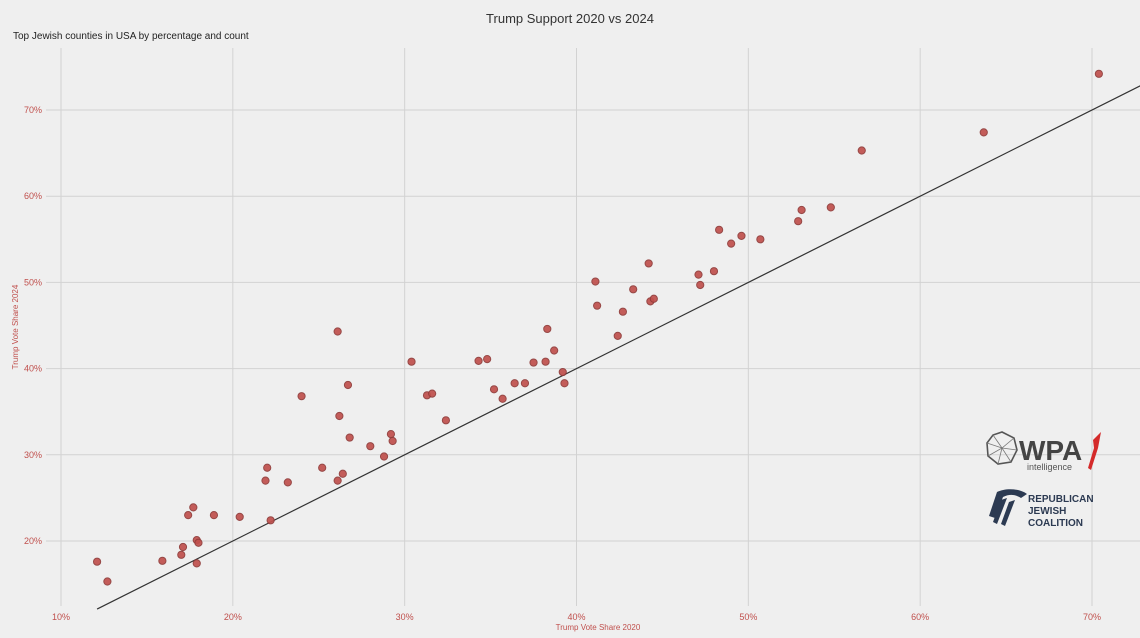 This screenshot has height=638, width=1140. What do you see at coordinates (1047, 511) in the screenshot?
I see `rjc-logo-line2: JEWISH` at bounding box center [1047, 511].